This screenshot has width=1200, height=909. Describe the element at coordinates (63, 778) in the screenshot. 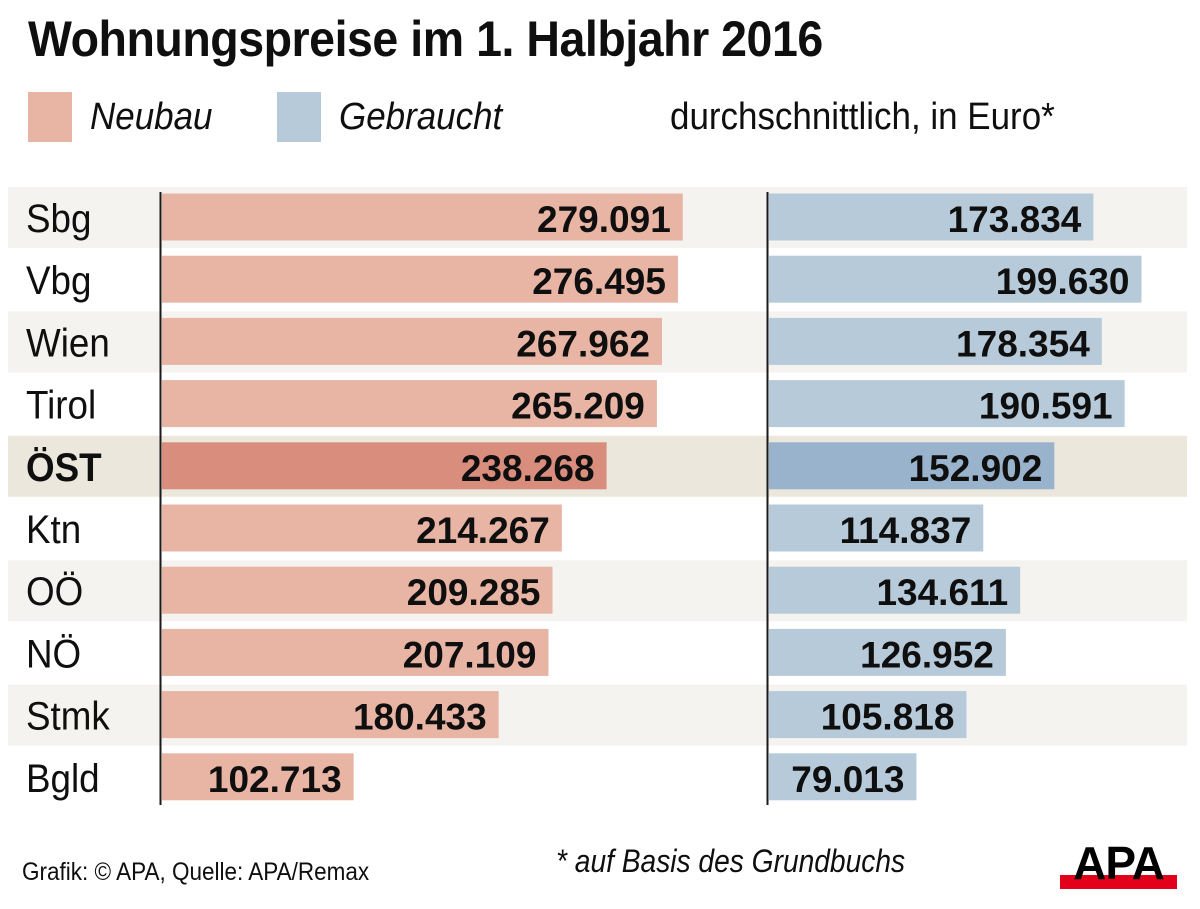

I see `category-label: Bgld` at that location.